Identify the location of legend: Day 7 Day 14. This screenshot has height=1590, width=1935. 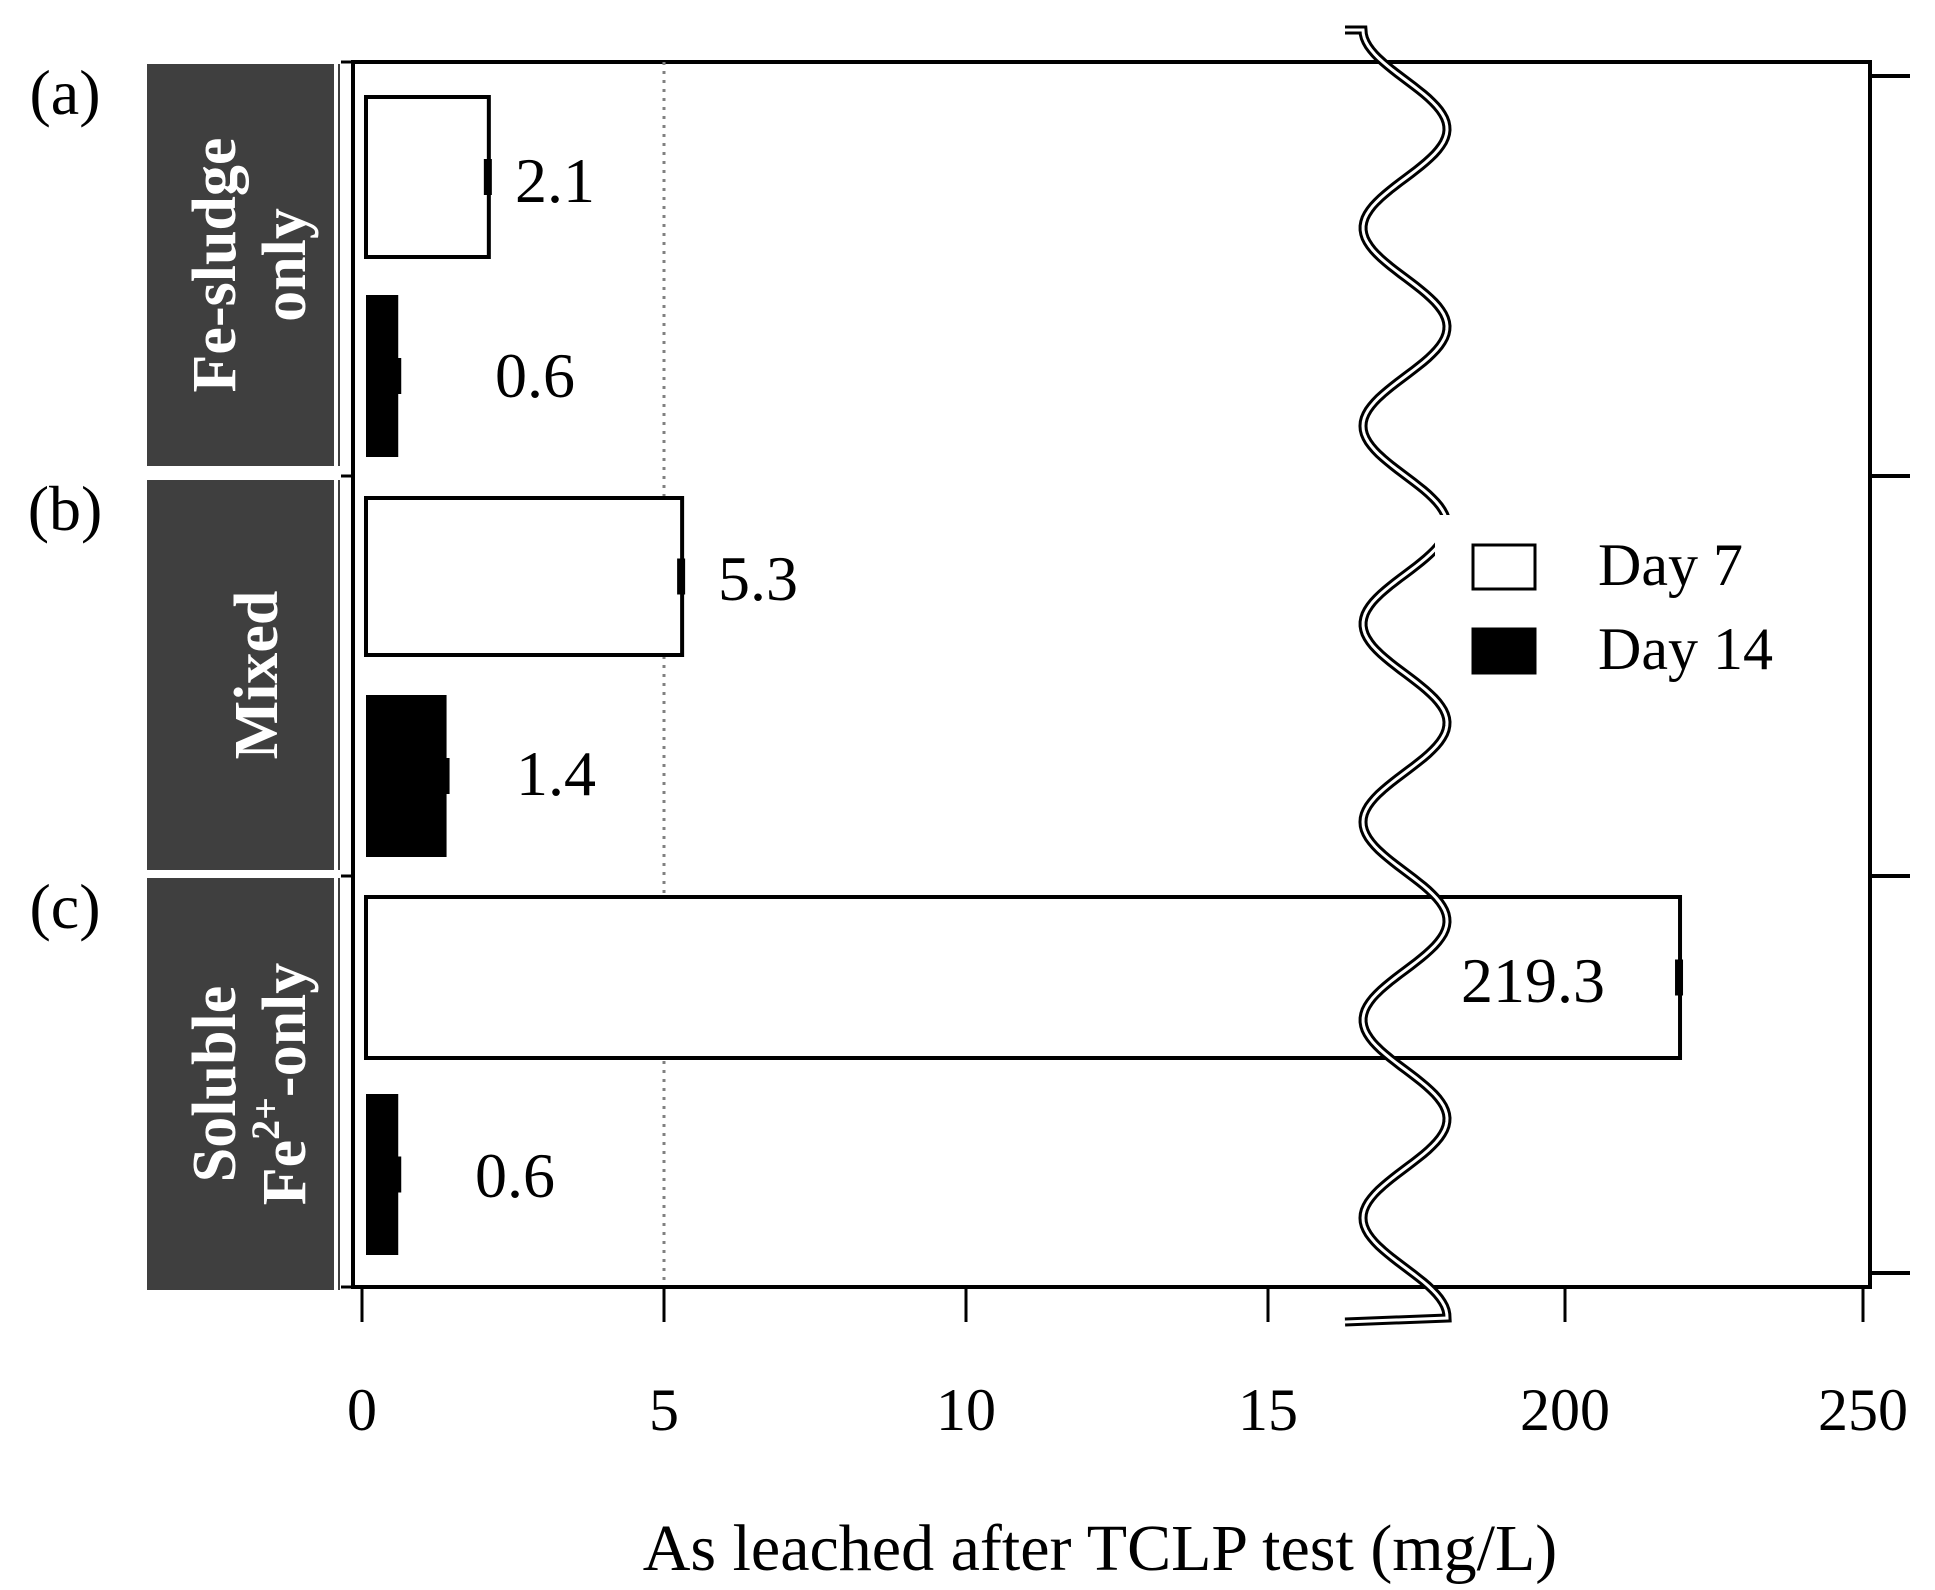
(1605, 600).